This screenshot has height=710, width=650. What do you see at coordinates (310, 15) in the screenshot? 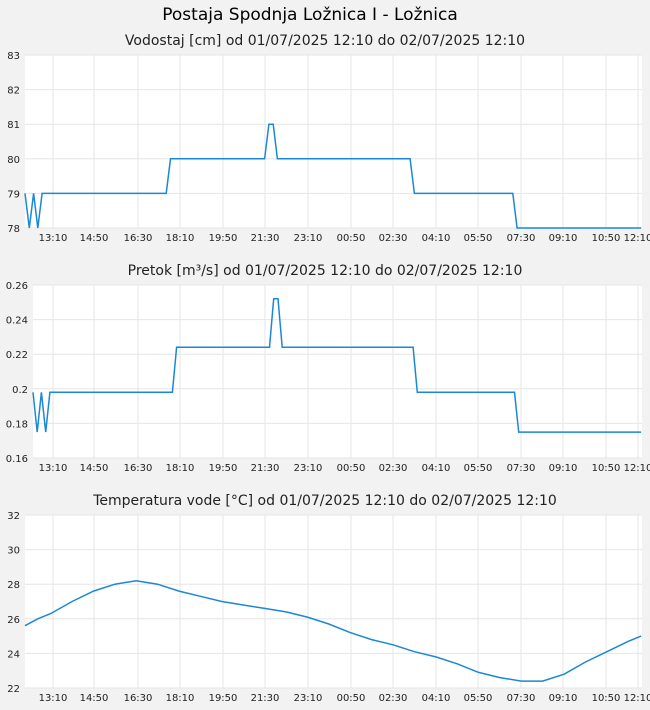
I see `page-title: Postaja Spodnja Ložnica I - Ložnica` at bounding box center [310, 15].